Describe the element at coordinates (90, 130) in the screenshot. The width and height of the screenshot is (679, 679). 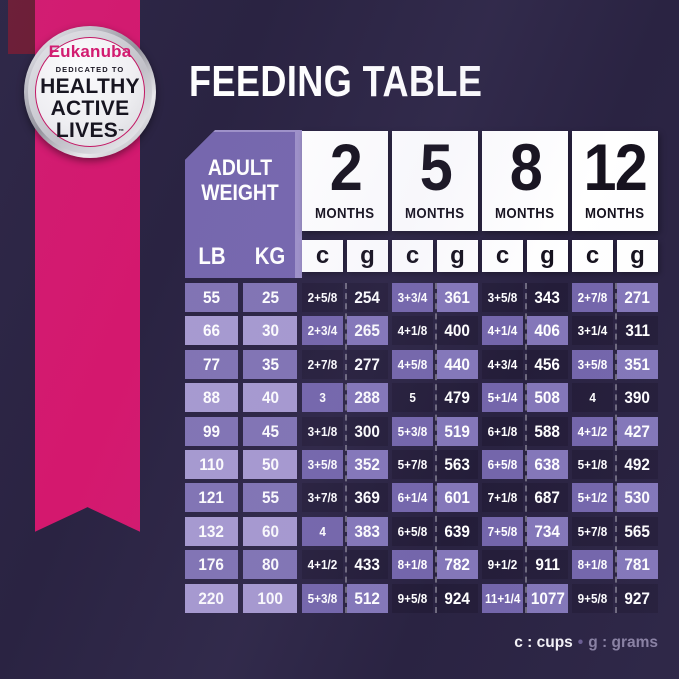
I see `seal-line3: LIVES™` at that location.